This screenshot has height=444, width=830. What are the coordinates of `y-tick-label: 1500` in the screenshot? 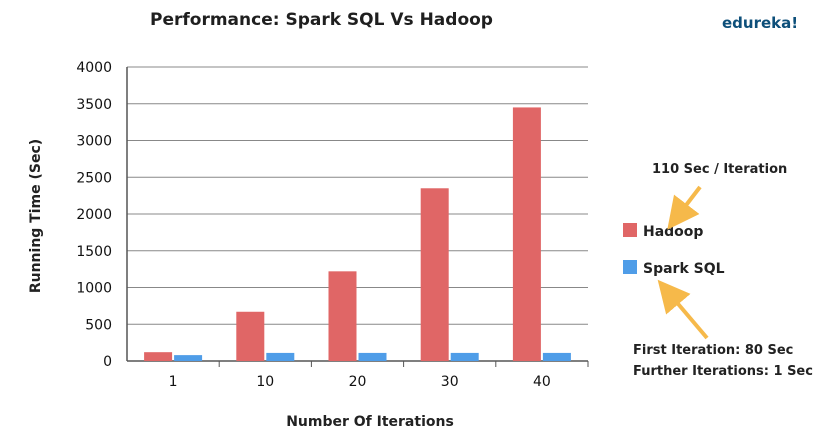 It's located at (94, 252).